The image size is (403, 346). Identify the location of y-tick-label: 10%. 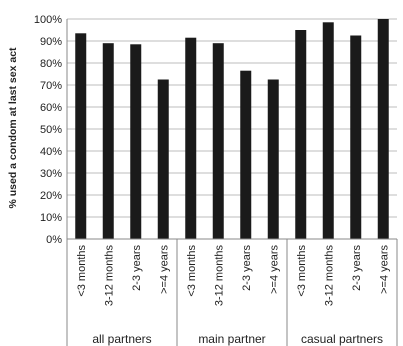
(51, 218).